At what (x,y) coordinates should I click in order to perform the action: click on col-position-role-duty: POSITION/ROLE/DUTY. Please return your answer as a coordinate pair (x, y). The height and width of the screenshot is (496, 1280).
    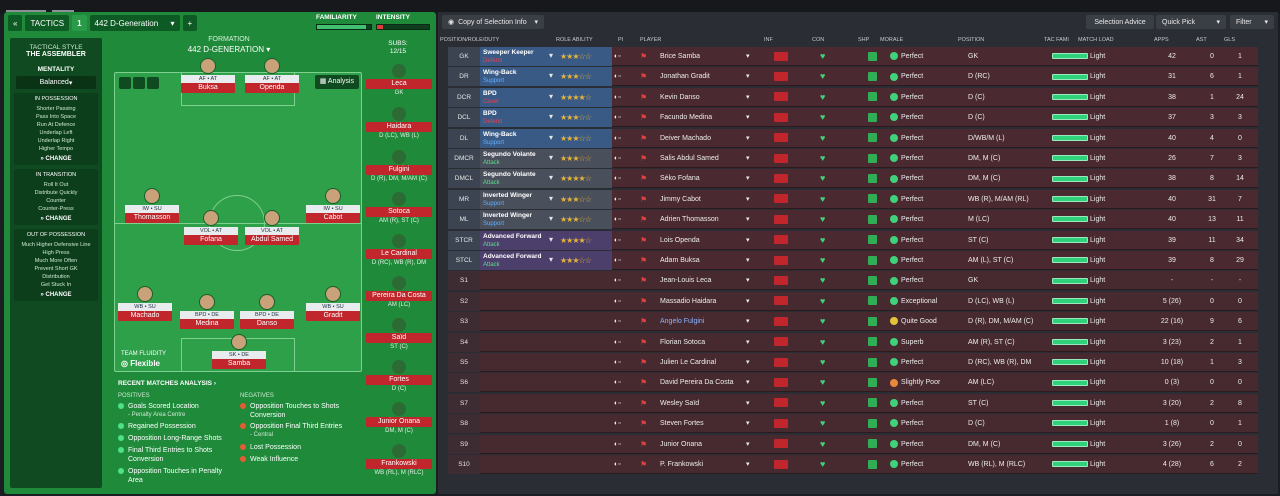
    Looking at the image, I should click on (470, 40).